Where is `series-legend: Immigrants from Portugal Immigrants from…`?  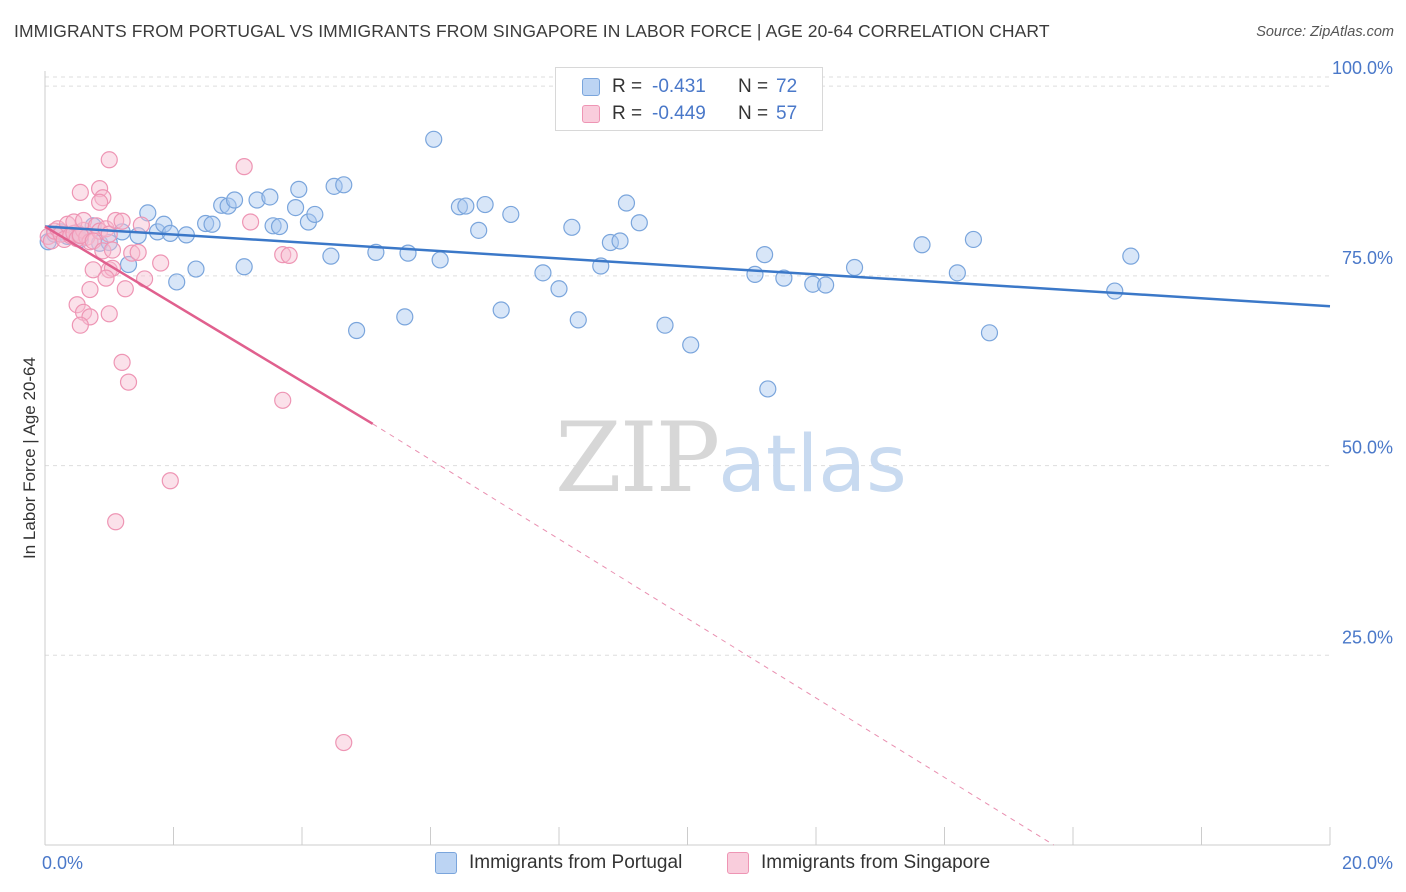 series-legend: Immigrants from Portugal Immigrants from… is located at coordinates (703, 865).